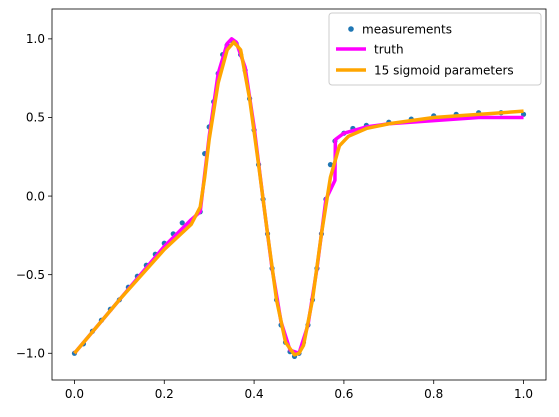 Image resolution: width=559 pixels, height=417 pixels. What do you see at coordinates (74, 394) in the screenshot?
I see `x-tick-label: 0.0` at bounding box center [74, 394].